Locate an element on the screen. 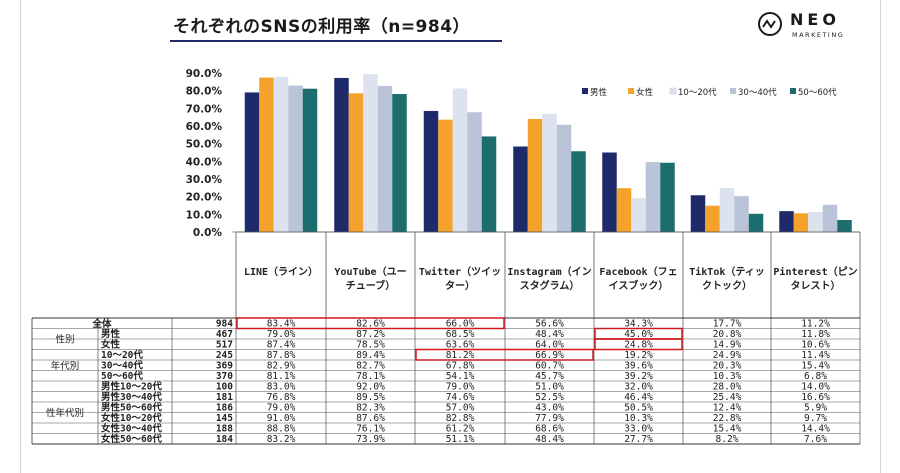 This screenshot has height=473, width=900. table-cell: 20.8% is located at coordinates (727, 334).